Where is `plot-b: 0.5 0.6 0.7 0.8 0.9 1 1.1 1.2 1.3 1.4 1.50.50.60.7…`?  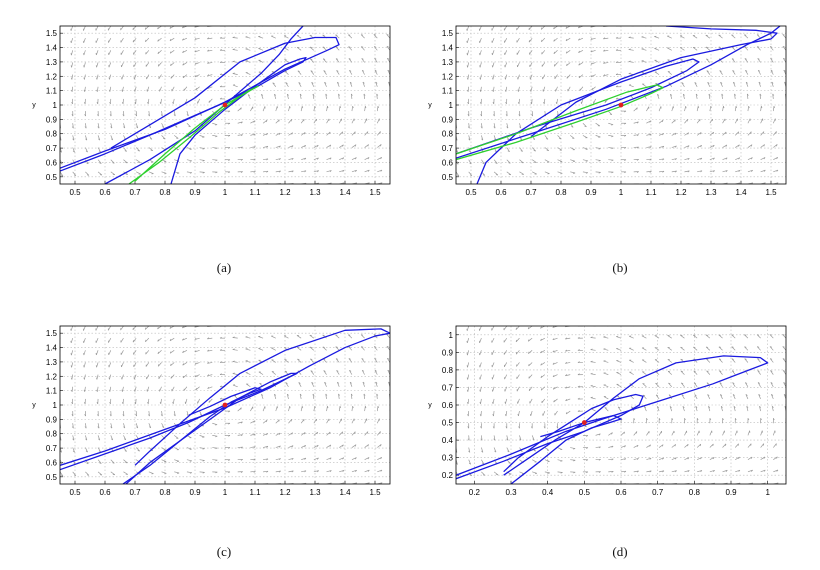 plot-b: 0.5 0.6 0.7 0.8 0.9 1 1.1 1.2 1.3 1.4 1.50.50.60.7… is located at coordinates (607, 115).